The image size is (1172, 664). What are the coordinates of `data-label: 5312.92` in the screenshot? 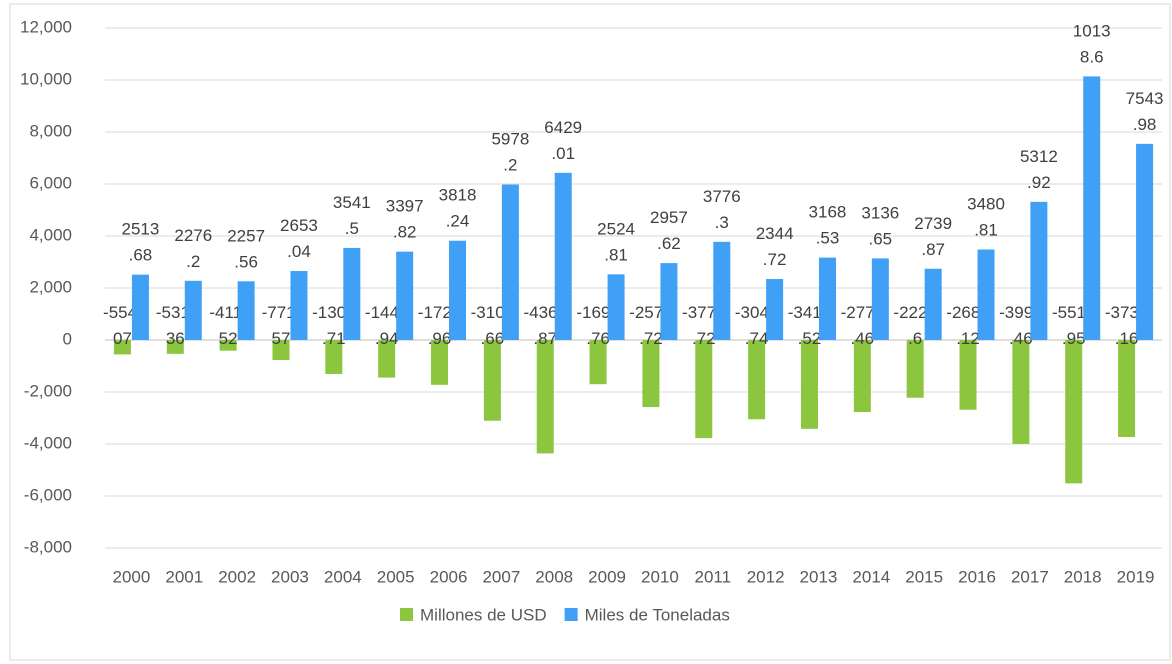 It's located at (1039, 169).